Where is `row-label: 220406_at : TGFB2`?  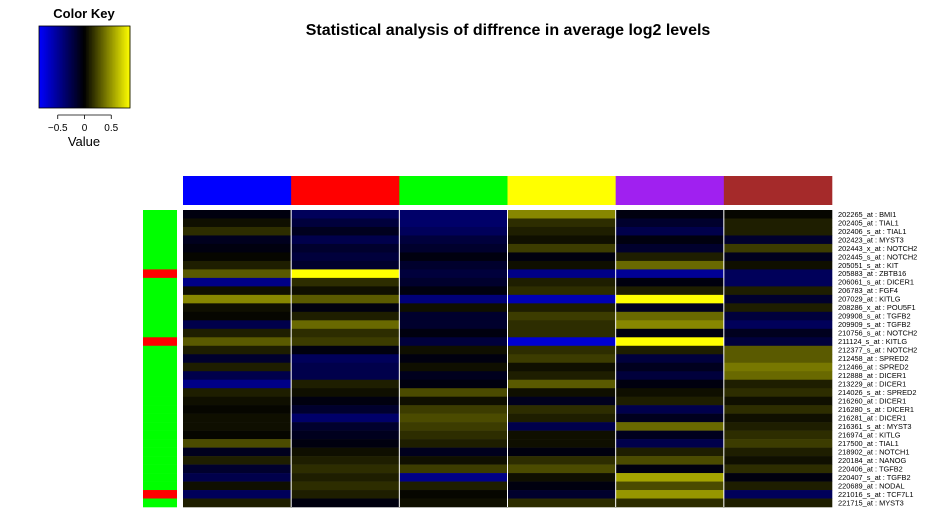
row-label: 220406_at : TGFB2 is located at coordinates (870, 468).